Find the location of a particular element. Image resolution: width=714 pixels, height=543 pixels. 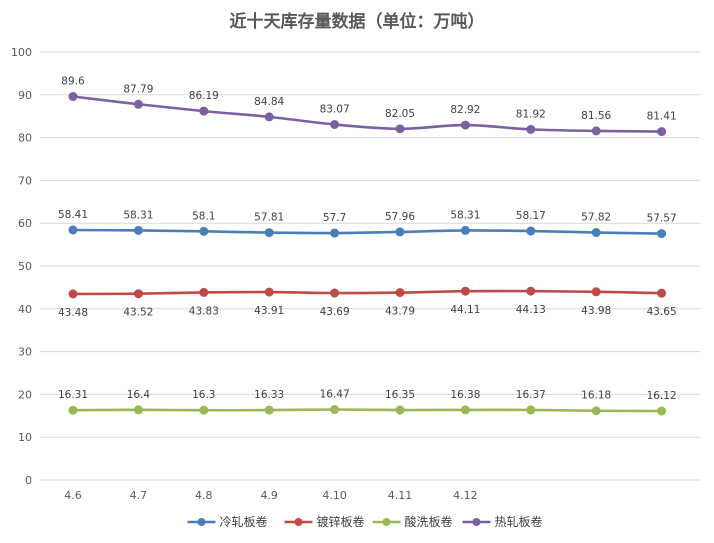

y-tick-label: 20 is located at coordinates (25, 394).